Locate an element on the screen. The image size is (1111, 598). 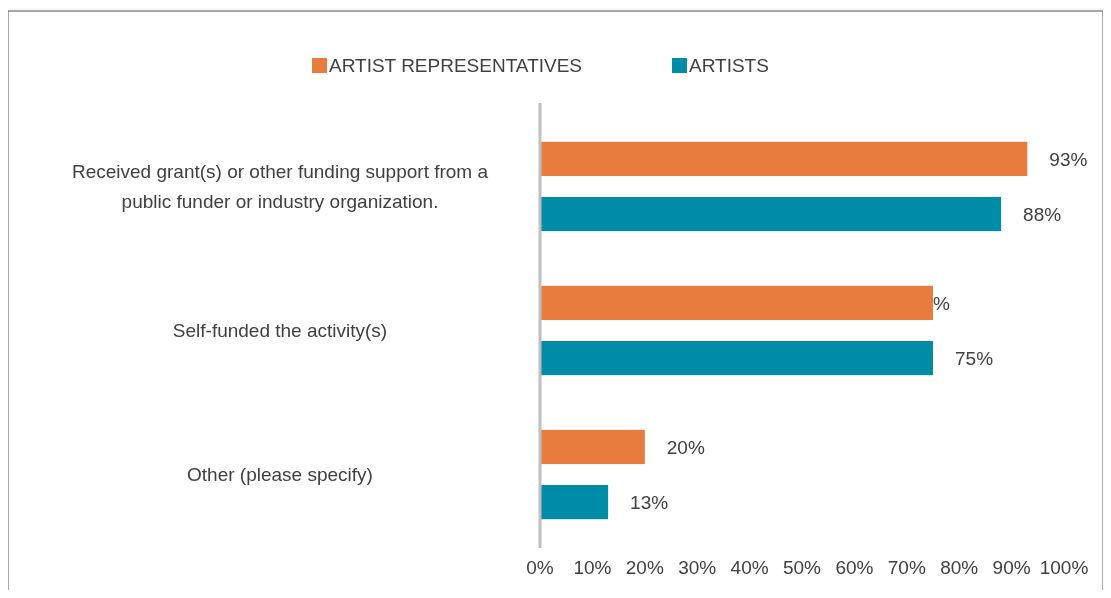
y-tick-label: Received grant(s) or other funding support from a public funder or industry organization. is located at coordinates (280, 187).